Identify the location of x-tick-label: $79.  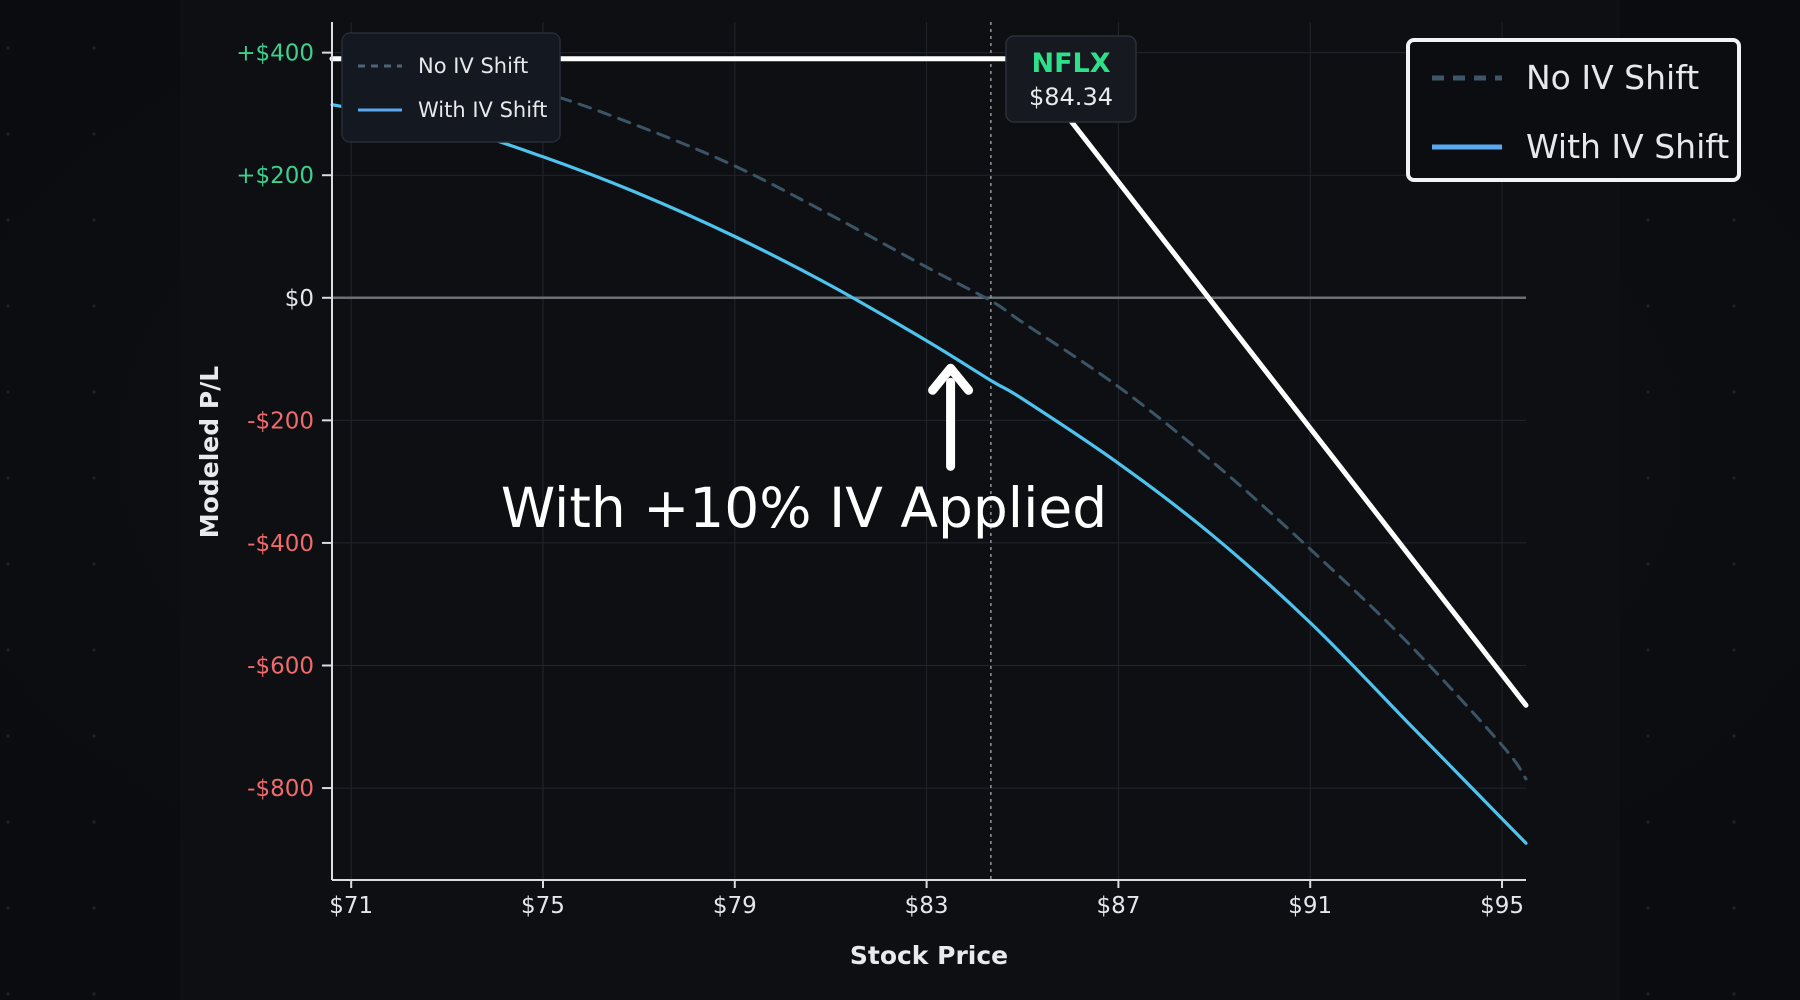
(735, 906).